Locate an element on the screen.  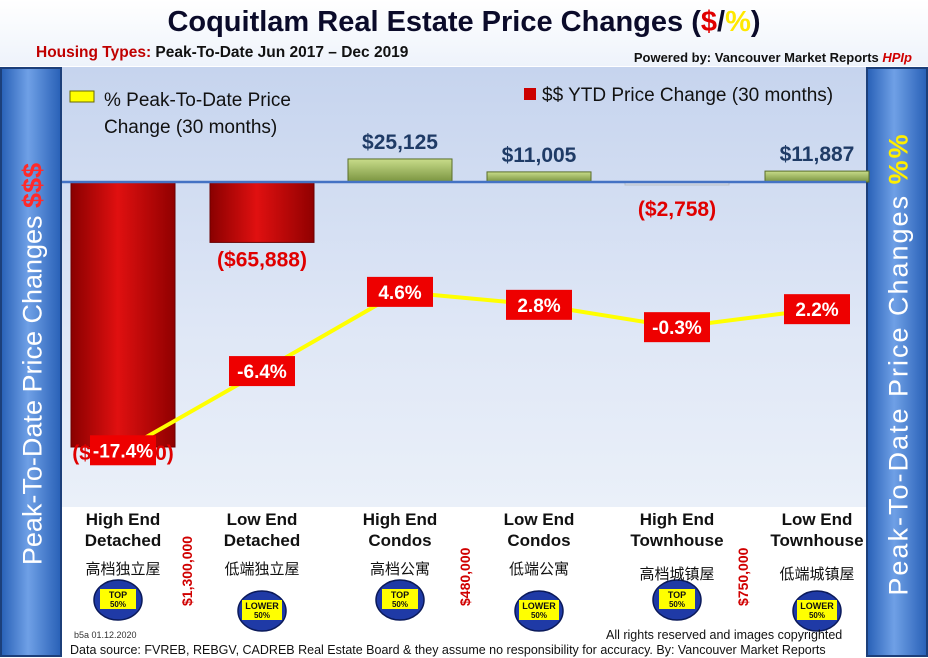
percent-point-3: 2.8% is located at coordinates (539, 304).